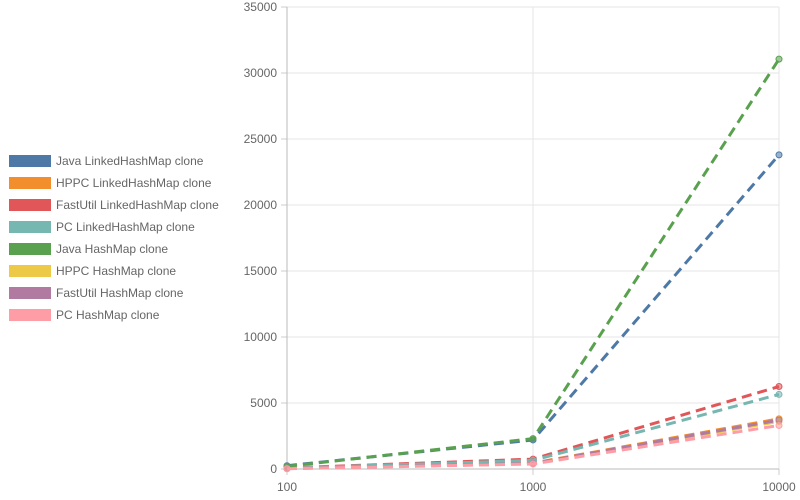 This screenshot has width=800, height=500. Describe the element at coordinates (116, 271) in the screenshot. I see `legend-label: HPPC HashMap clone` at that location.